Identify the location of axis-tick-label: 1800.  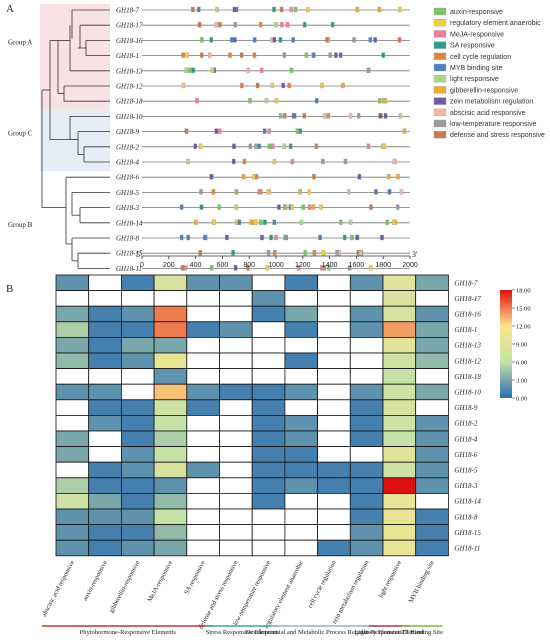
(383, 265).